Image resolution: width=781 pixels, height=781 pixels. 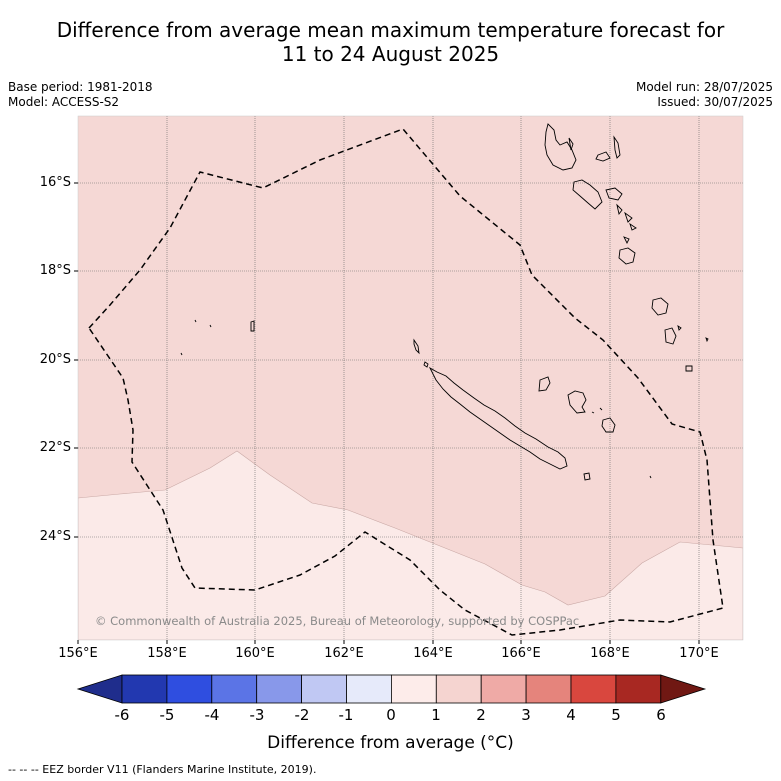 What do you see at coordinates (346, 715) in the screenshot?
I see `colorbar-tick: -1` at bounding box center [346, 715].